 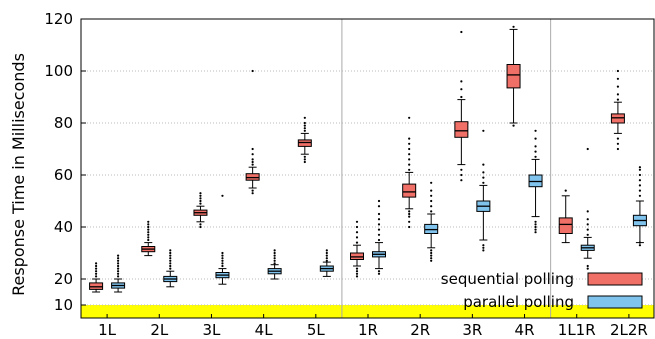 I want to click on box-iqr, so click(x=461, y=129).